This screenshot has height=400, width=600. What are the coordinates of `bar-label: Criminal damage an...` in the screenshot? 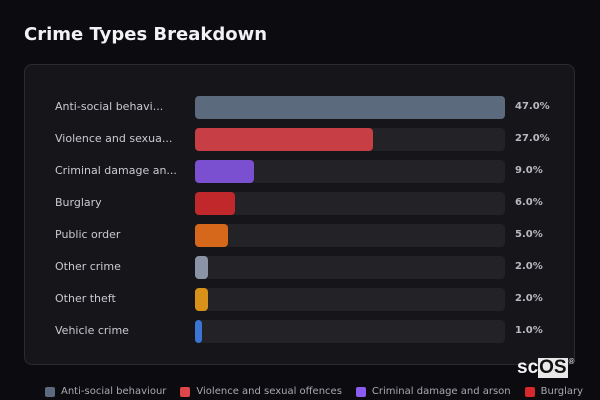 It's located at (116, 170).